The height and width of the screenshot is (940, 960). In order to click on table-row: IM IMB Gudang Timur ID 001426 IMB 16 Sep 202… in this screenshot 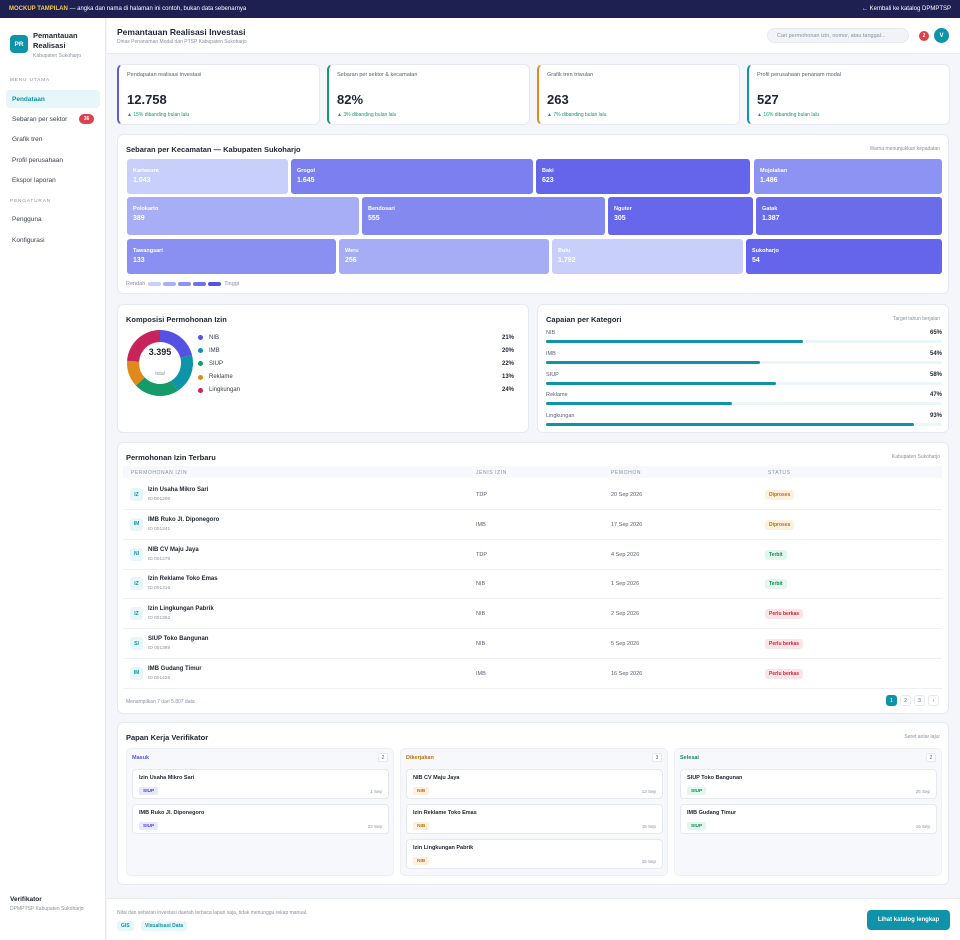, I will do `click(532, 674)`.